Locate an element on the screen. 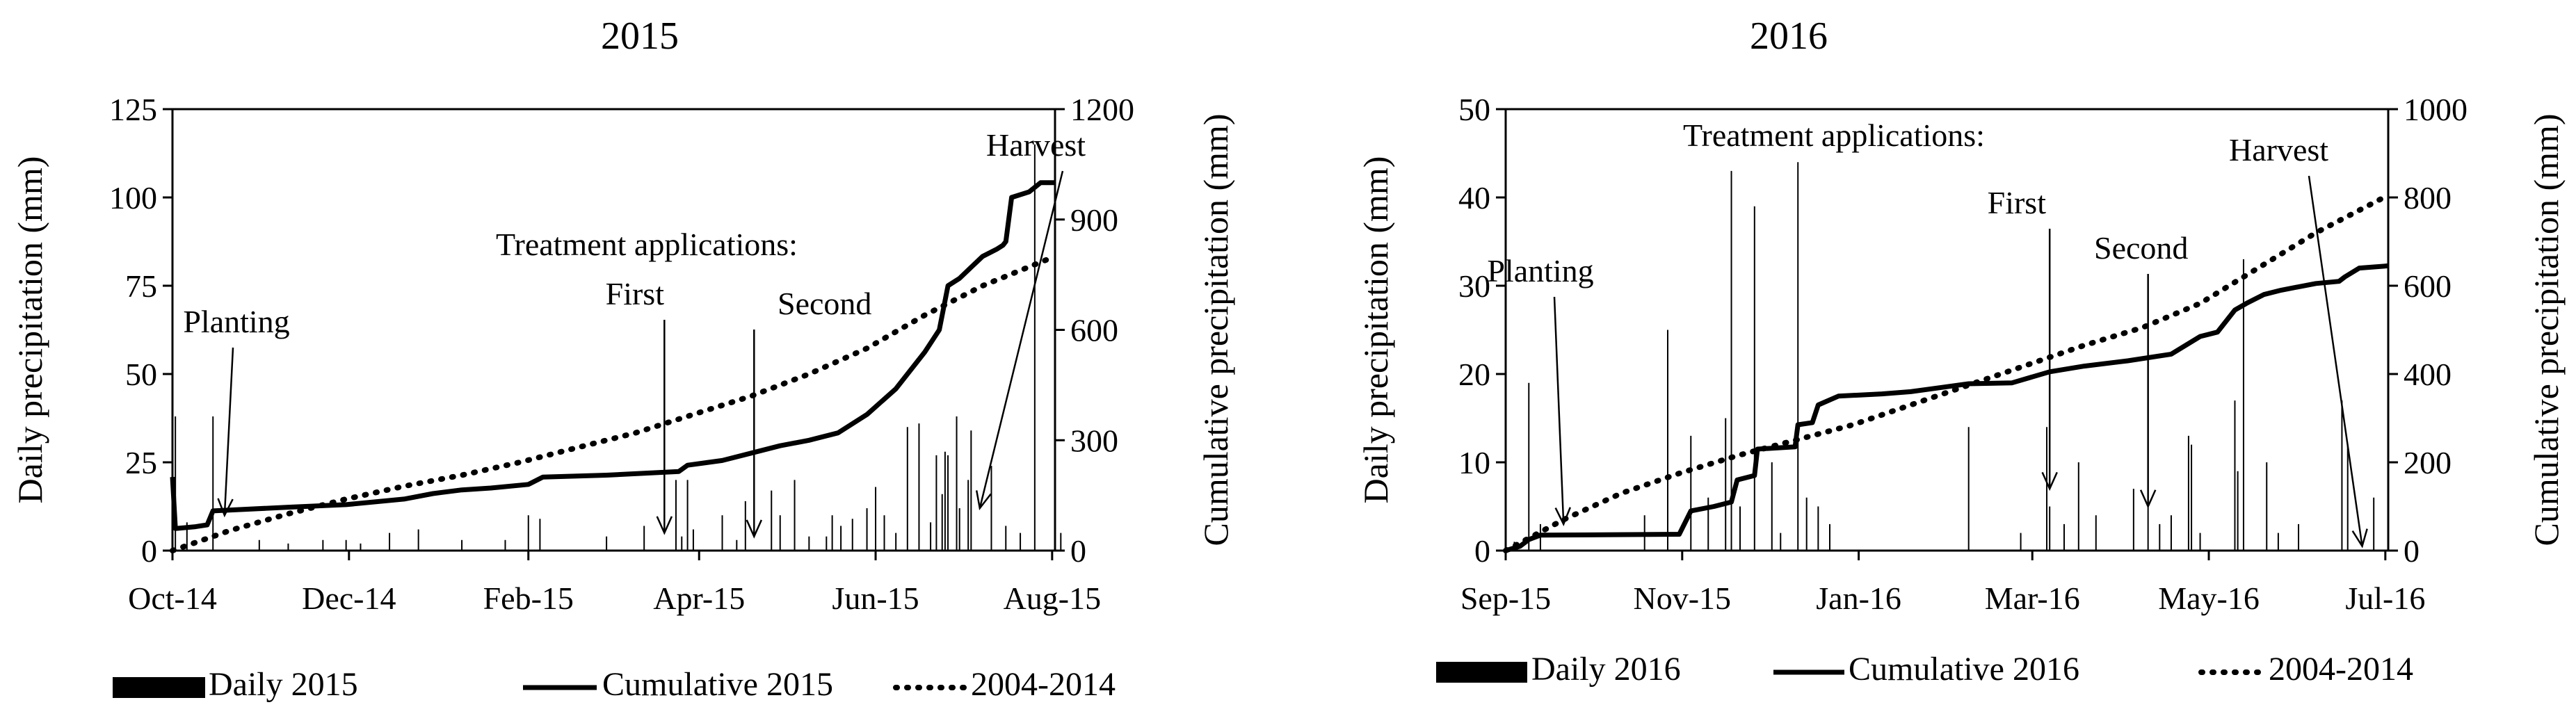 The height and width of the screenshot is (723, 2576). y2-tick-label: 800 is located at coordinates (2428, 198).